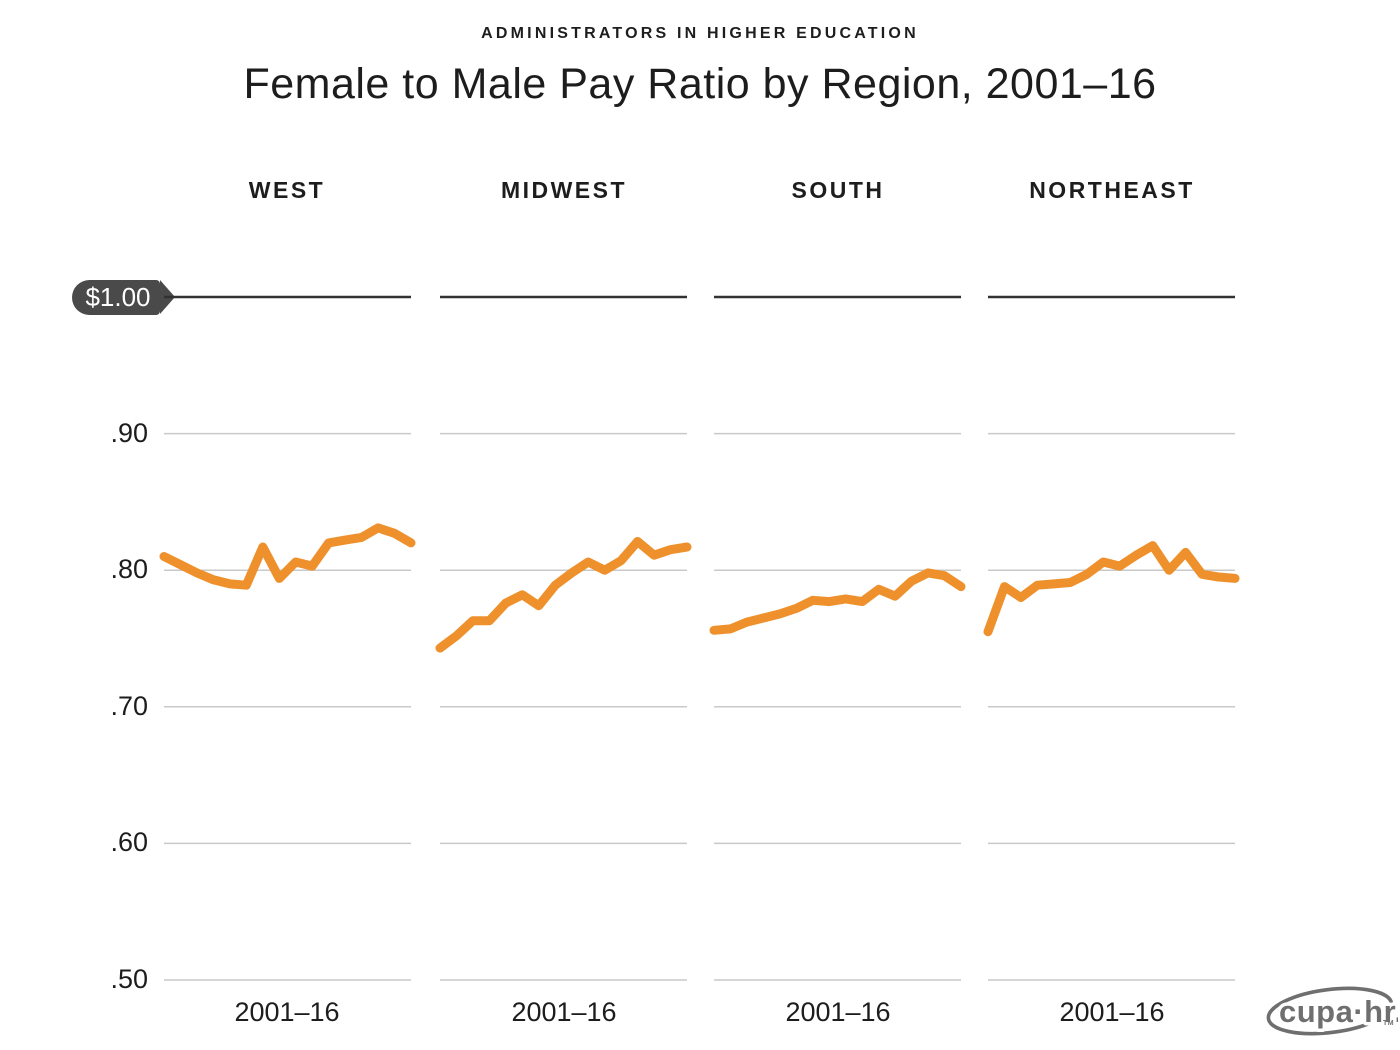 The width and height of the screenshot is (1400, 1050). What do you see at coordinates (1111, 589) in the screenshot?
I see `pay-ratio-line-northeast` at bounding box center [1111, 589].